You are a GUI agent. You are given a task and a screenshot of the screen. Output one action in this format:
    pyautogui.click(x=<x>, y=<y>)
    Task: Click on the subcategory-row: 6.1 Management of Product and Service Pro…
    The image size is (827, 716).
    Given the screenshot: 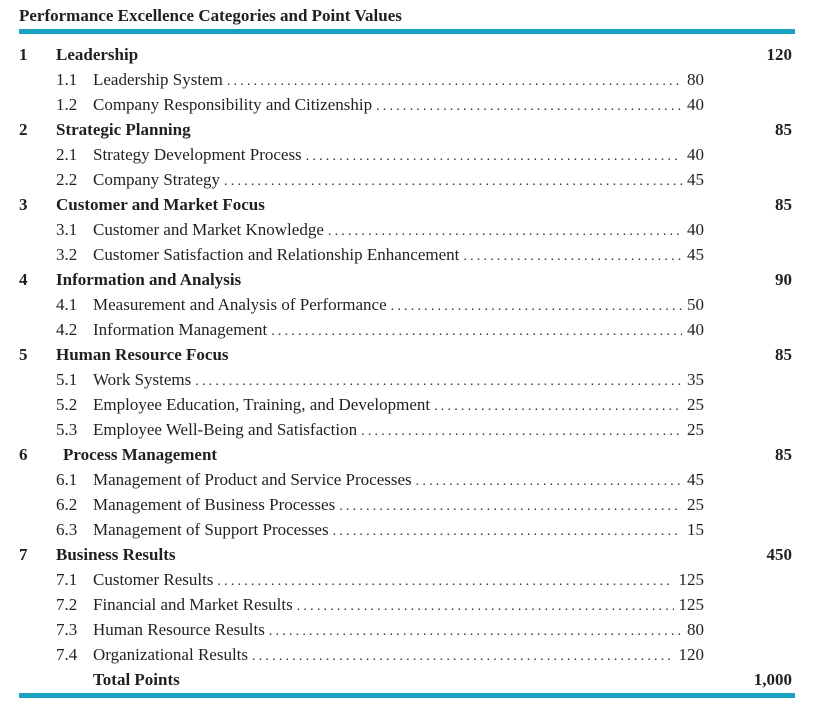 What is the action you would take?
    pyautogui.click(x=413, y=479)
    